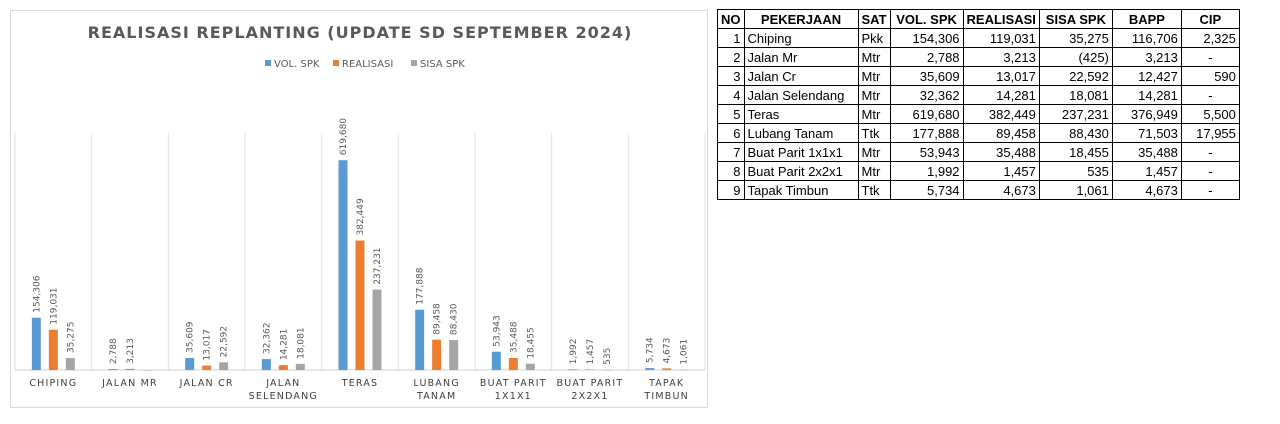 The width and height of the screenshot is (1280, 424). I want to click on cell-vol-spk: 177,888, so click(926, 133).